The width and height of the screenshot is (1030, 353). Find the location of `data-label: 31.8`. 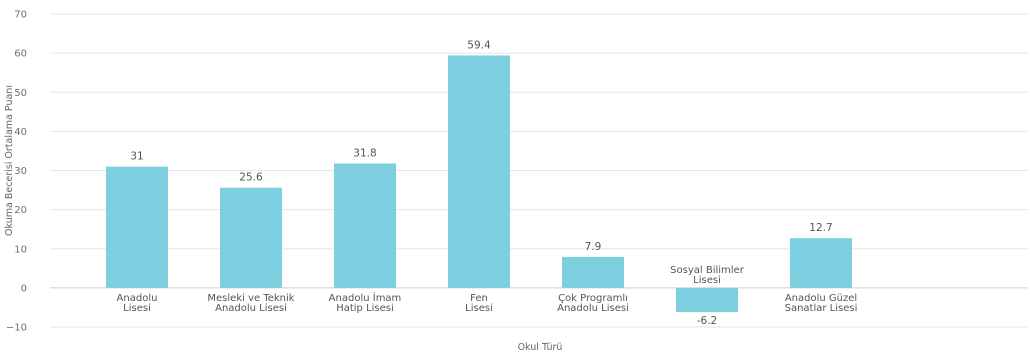

data-label: 31.8 is located at coordinates (364, 153).